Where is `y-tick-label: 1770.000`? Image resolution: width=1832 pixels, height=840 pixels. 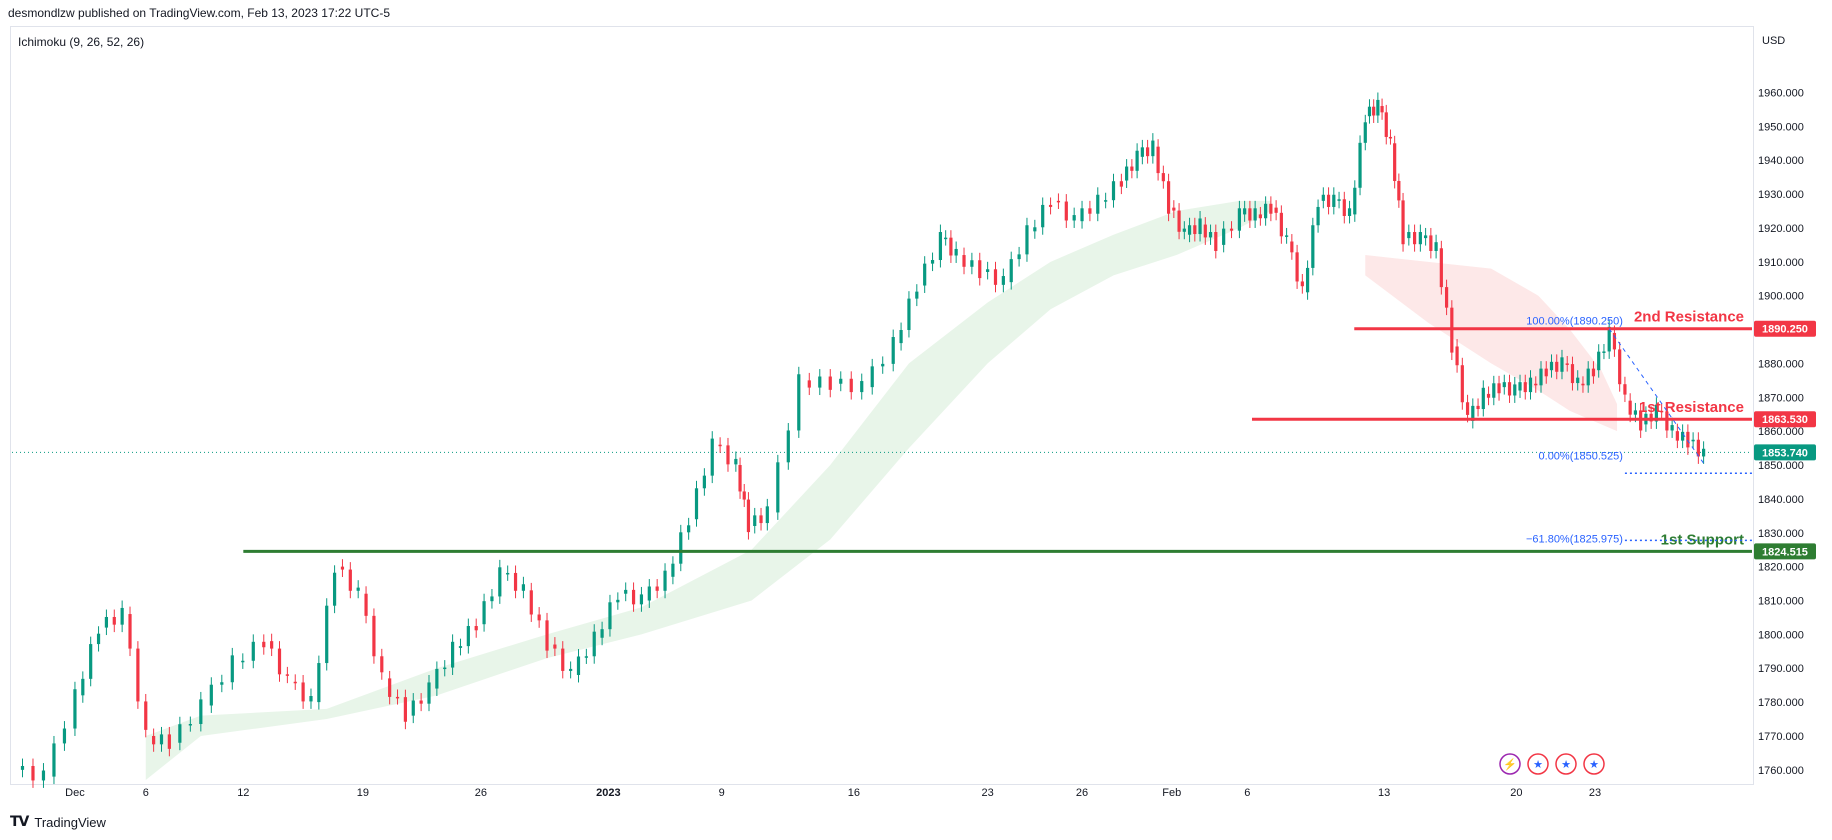 y-tick-label: 1770.000 is located at coordinates (1781, 737).